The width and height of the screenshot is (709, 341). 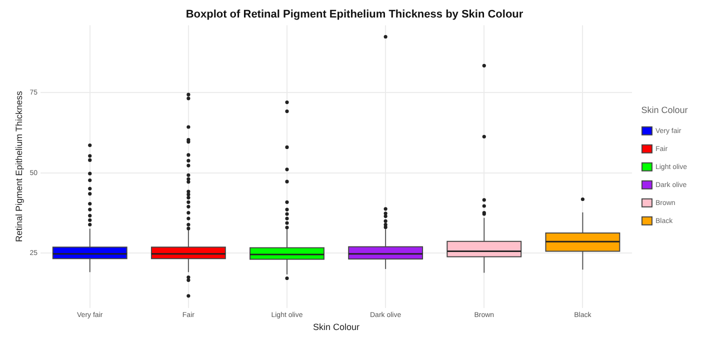 What do you see at coordinates (355, 14) in the screenshot?
I see `chart-title: Boxplot of Retinal Pigment Epithelium Thickness by Skin Colour` at bounding box center [355, 14].